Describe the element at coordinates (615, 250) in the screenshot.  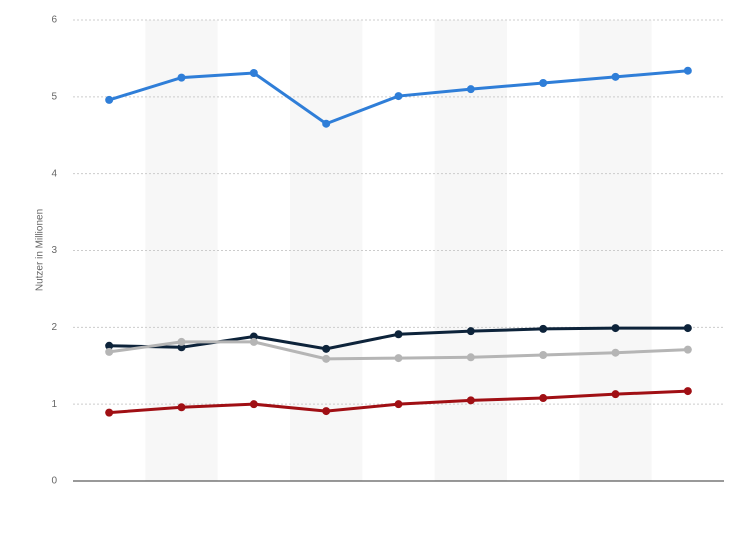
I see `band-shade` at that location.